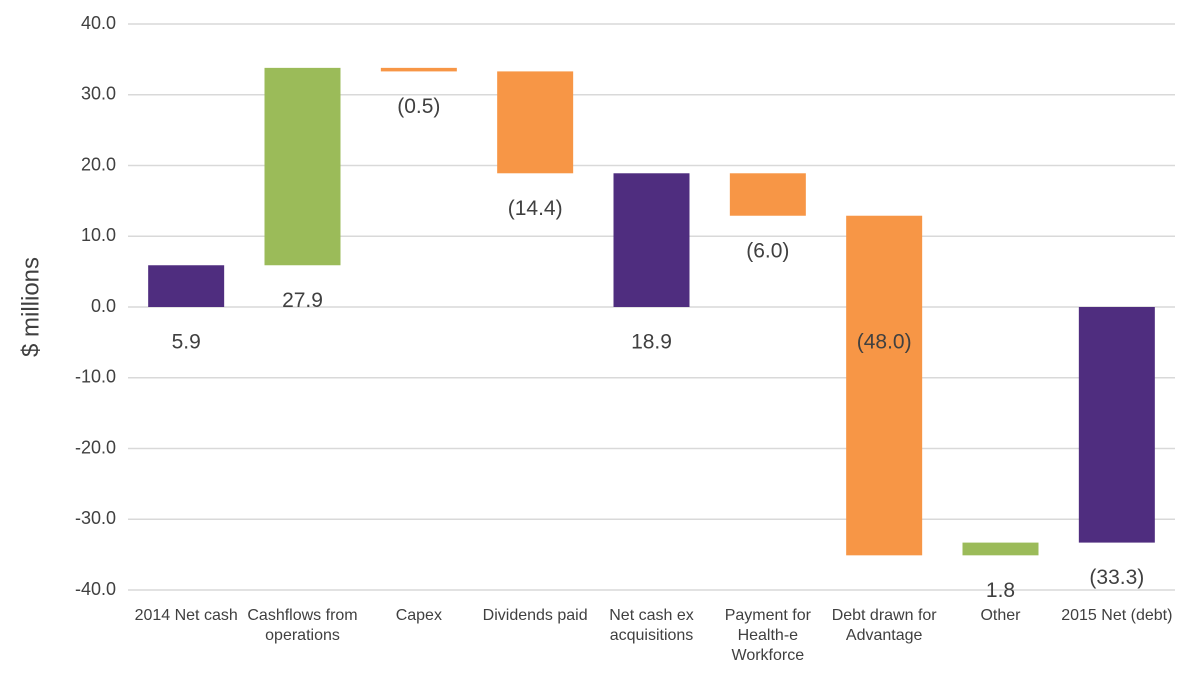 This screenshot has width=1186, height=674. I want to click on y-axis-label: $ millions, so click(30, 307).